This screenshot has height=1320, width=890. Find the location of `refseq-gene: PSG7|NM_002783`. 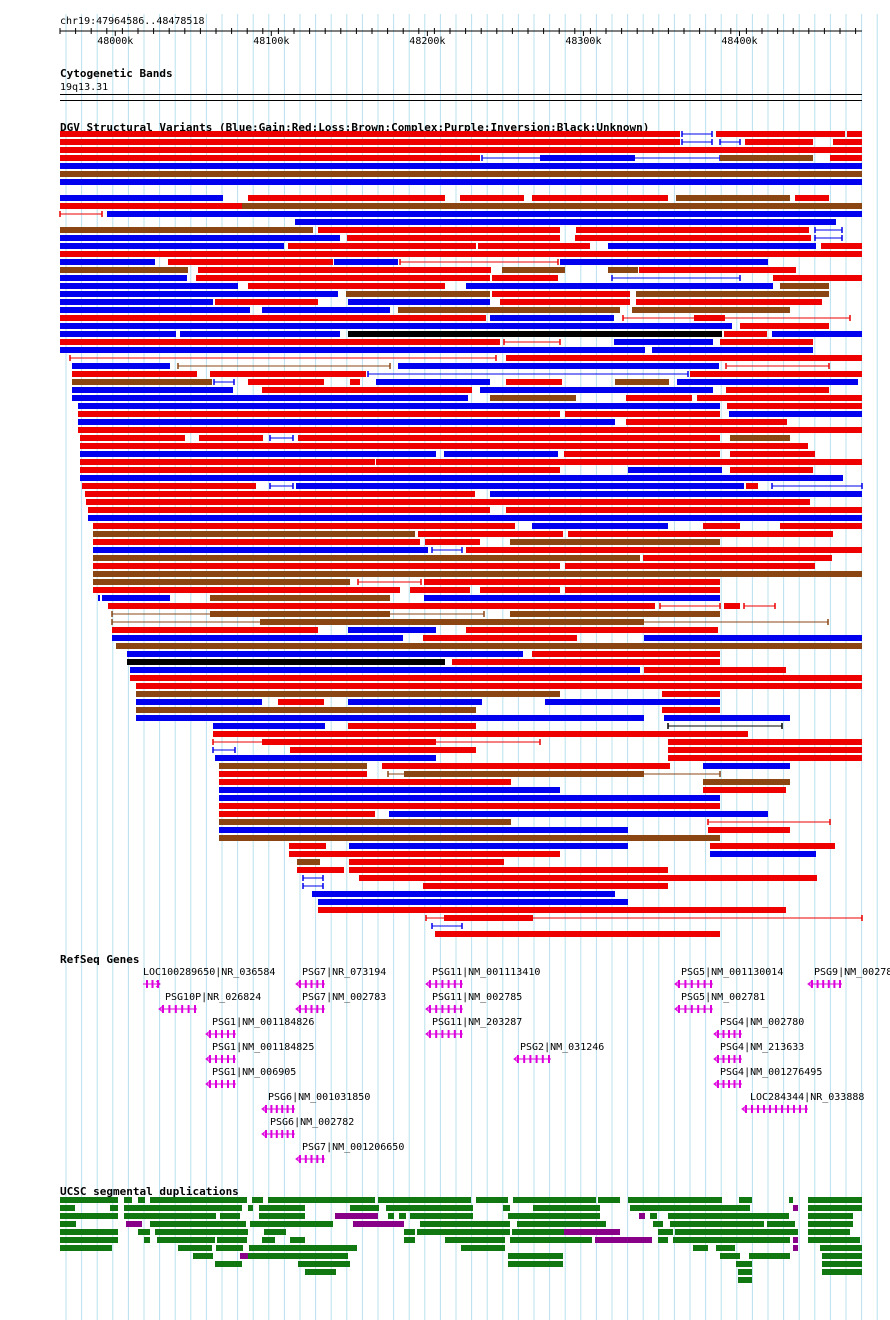

refseq-gene: PSG7|NM_002783 is located at coordinates (340, 1002).